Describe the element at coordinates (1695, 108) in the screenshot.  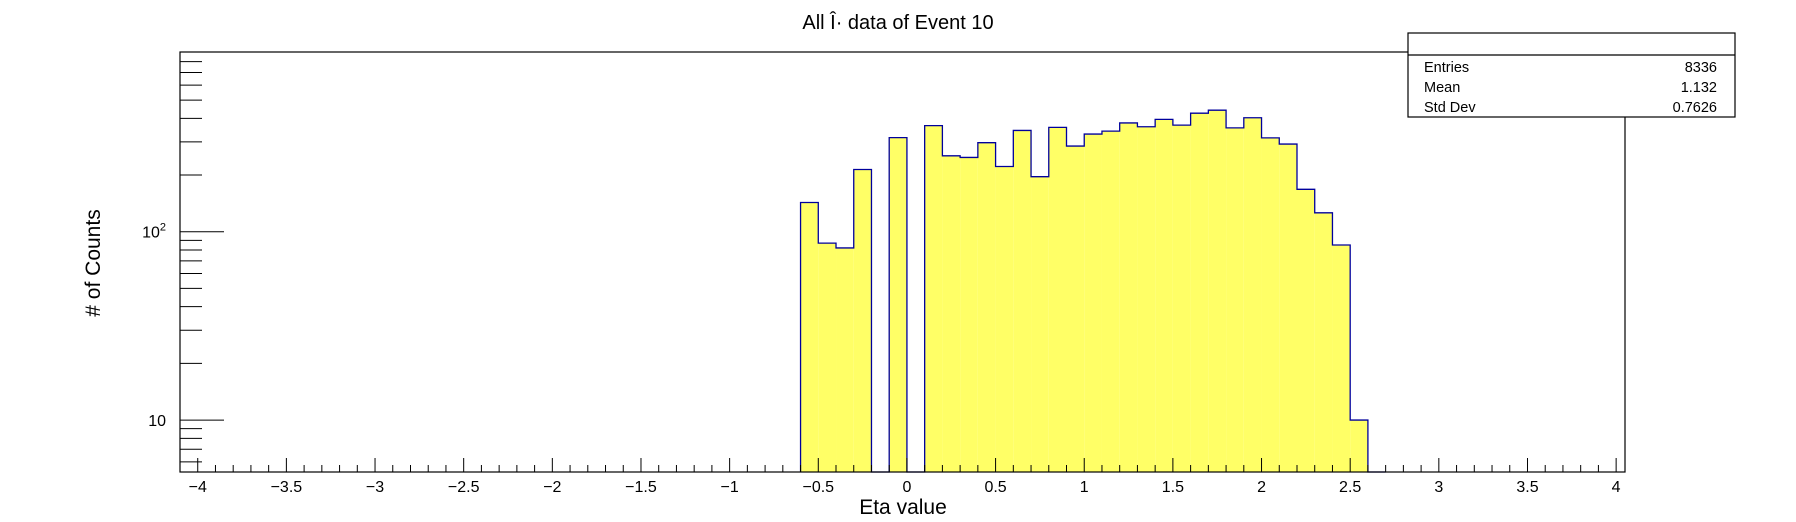
I see `stats-value-std-dev: 0.7626` at that location.